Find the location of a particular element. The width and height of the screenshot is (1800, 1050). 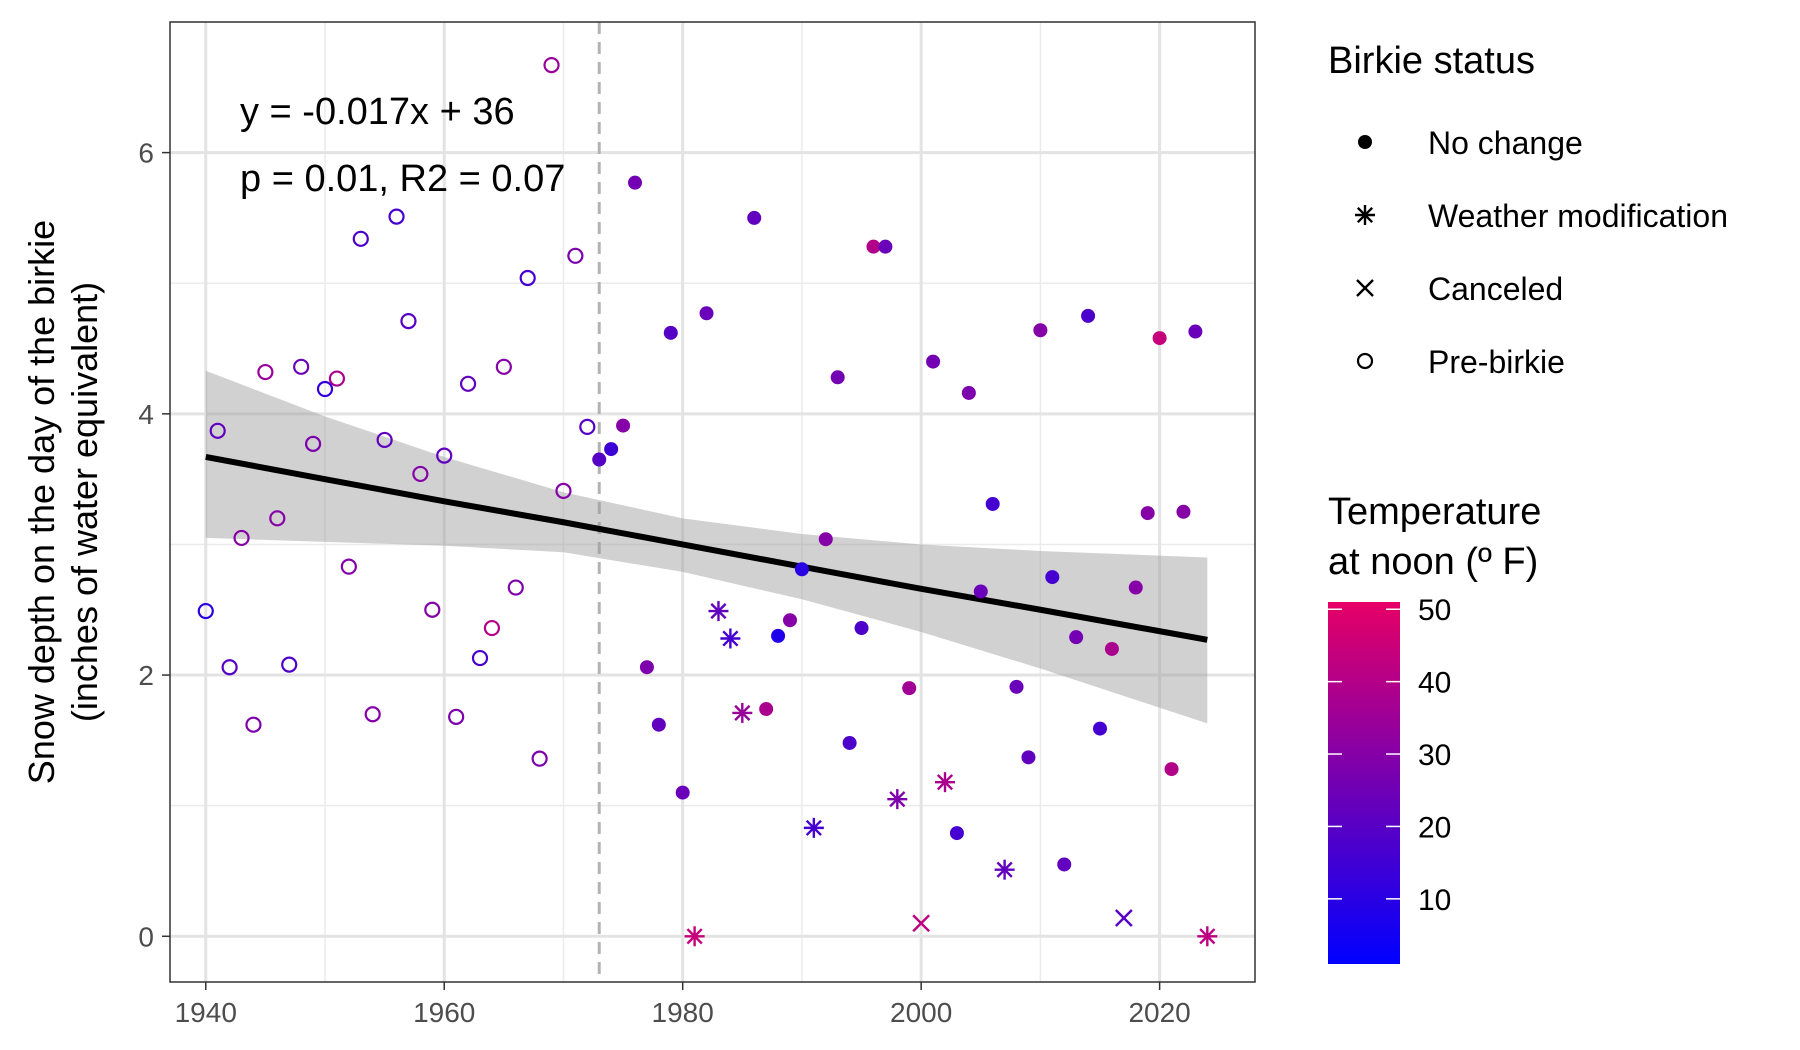

color-legend-title-line2: at noon (º F) is located at coordinates (1433, 562).